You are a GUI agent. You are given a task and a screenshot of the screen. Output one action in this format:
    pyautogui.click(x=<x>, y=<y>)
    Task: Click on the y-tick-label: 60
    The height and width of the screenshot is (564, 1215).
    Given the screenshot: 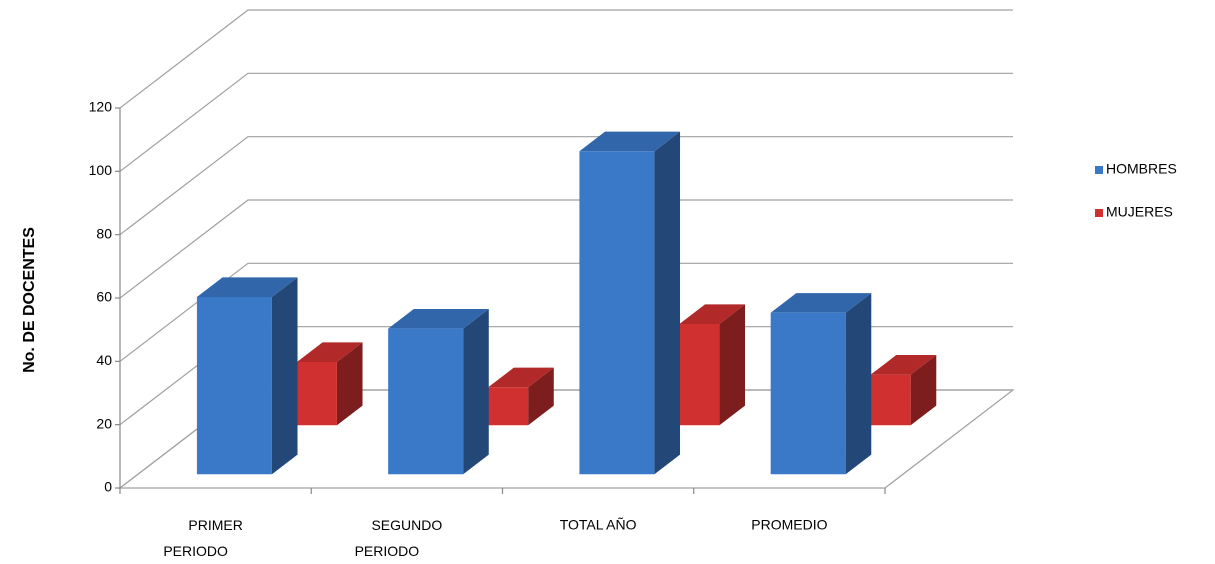 What is the action you would take?
    pyautogui.click(x=104, y=297)
    